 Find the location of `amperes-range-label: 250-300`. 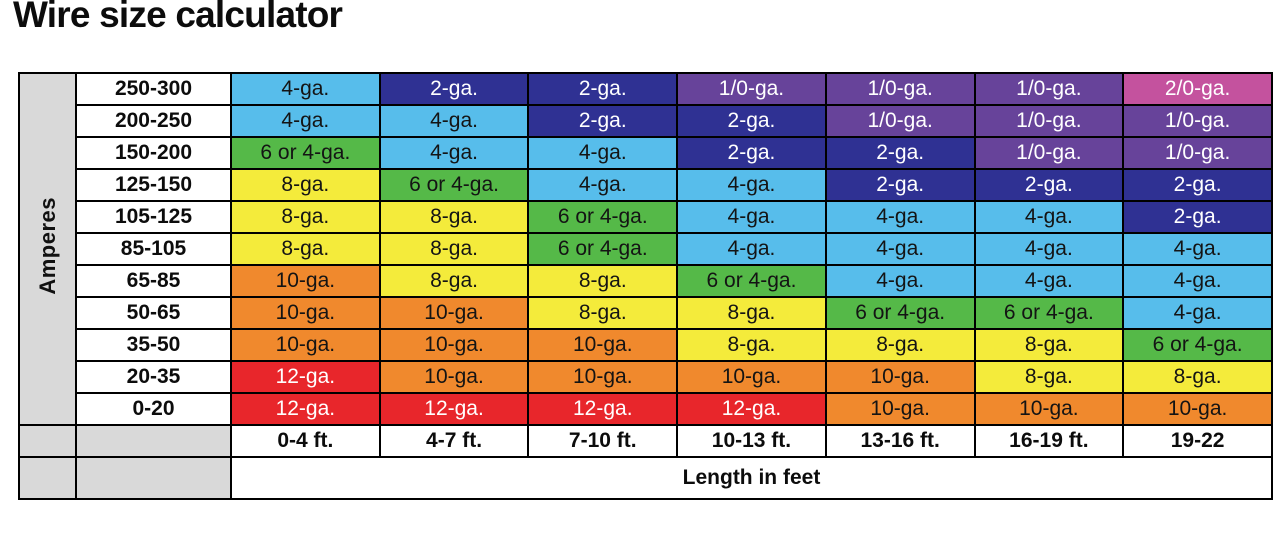

amperes-range-label: 250-300 is located at coordinates (153, 89).